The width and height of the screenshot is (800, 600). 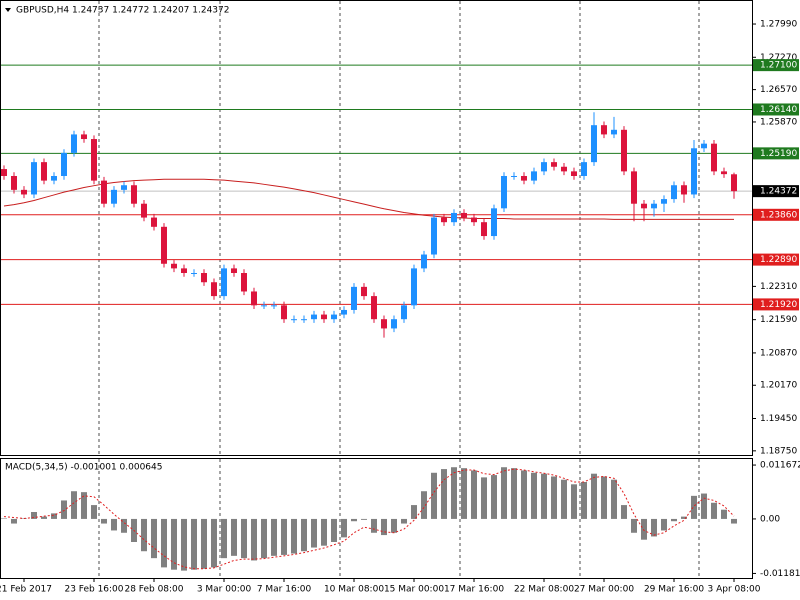 I want to click on level-label: 1.21920, so click(x=778, y=305).